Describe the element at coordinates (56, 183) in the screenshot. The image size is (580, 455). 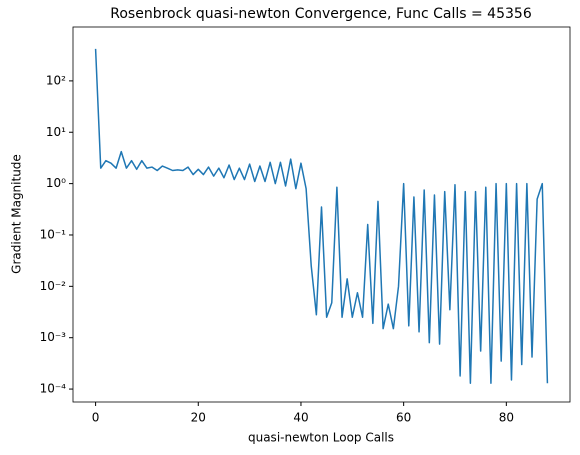
I see `y-tick-label: 10⁰` at that location.